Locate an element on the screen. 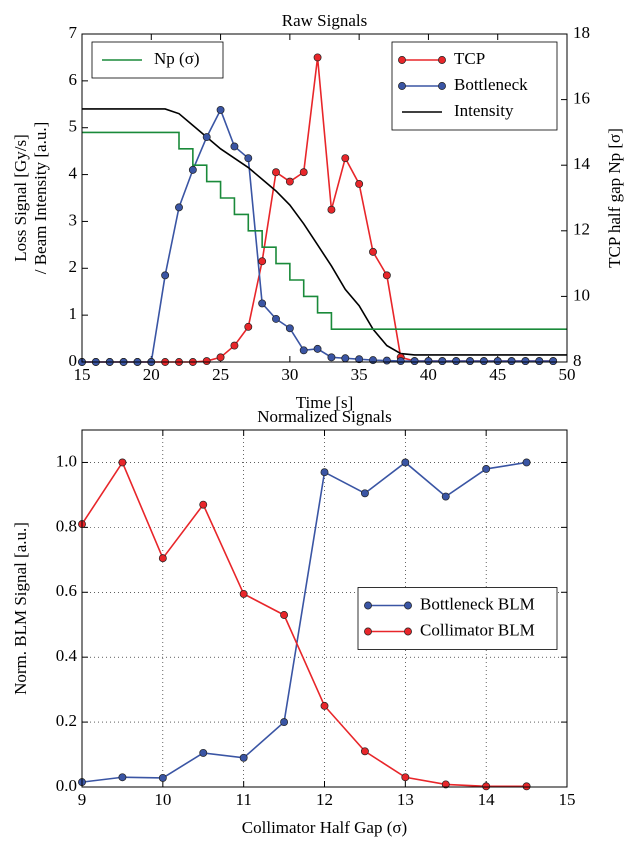 Image resolution: width=635 pixels, height=841 pixels. y-axis-label: / Beam Intensity [a.u.] is located at coordinates (40, 198).